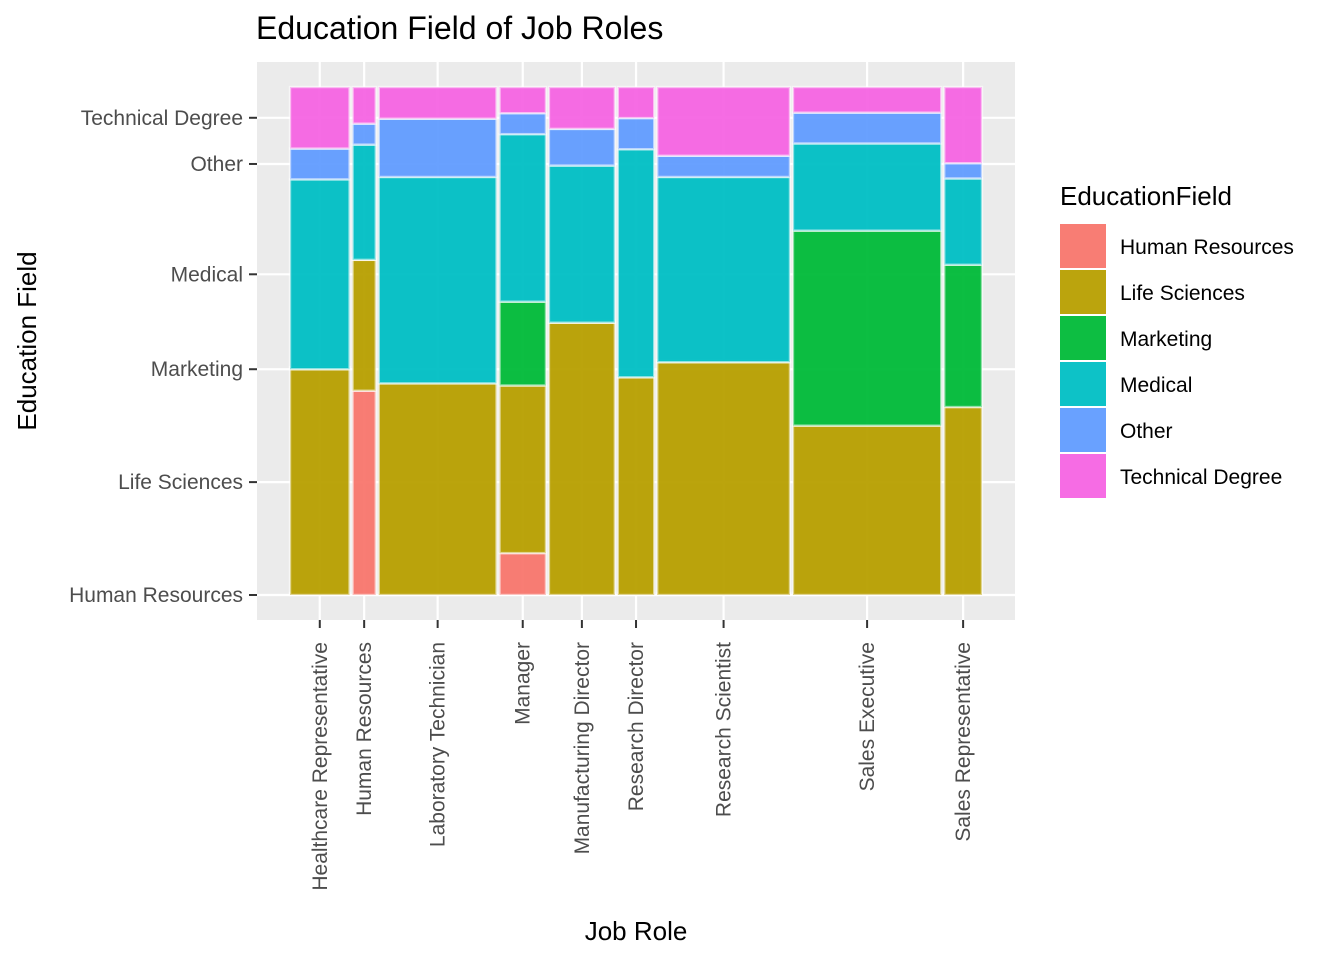  I want to click on legend-label: Technical Degree, so click(1201, 477).